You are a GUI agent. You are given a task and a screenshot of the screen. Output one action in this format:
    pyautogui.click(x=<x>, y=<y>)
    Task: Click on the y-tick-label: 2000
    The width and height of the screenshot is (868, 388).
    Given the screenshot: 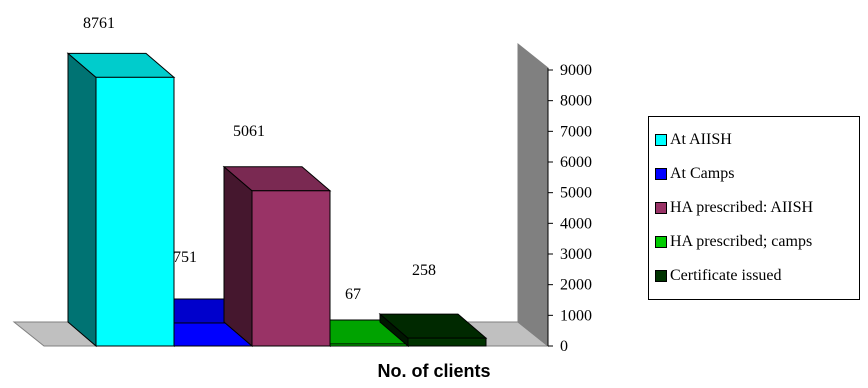 What is the action you would take?
    pyautogui.click(x=576, y=285)
    